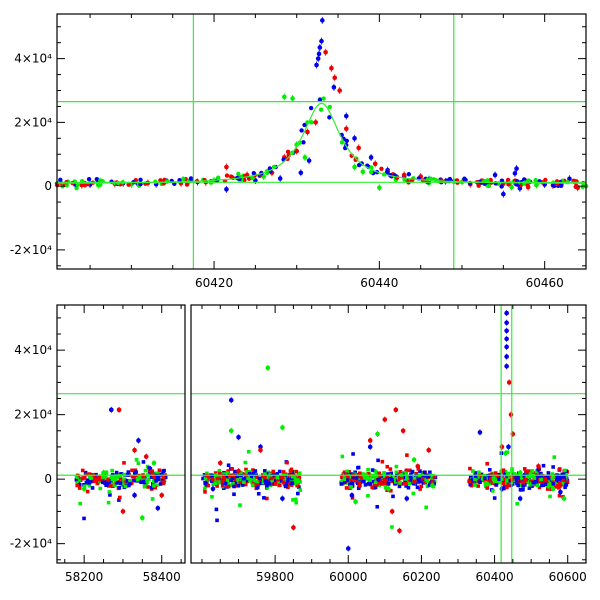 Image resolution: width=600 pixels, height=600 pixels. Describe the element at coordinates (121, 434) in the screenshot. I see `bottom-left-frame` at that location.